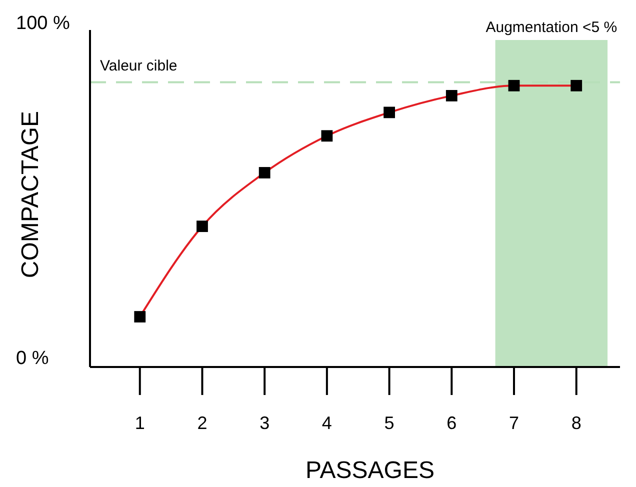 Image resolution: width=636 pixels, height=487 pixels. What do you see at coordinates (139, 423) in the screenshot?
I see `x-tick-label: 1` at bounding box center [139, 423].